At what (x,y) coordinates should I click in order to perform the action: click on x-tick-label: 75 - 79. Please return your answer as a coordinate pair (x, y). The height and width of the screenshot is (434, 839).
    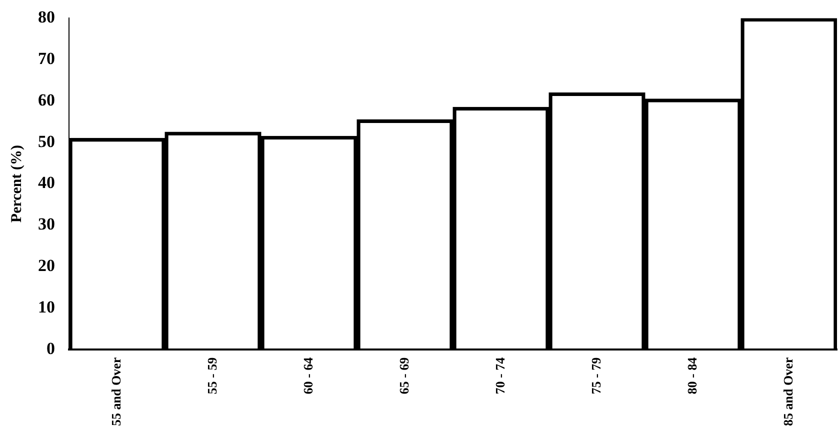
    Looking at the image, I should click on (596, 375).